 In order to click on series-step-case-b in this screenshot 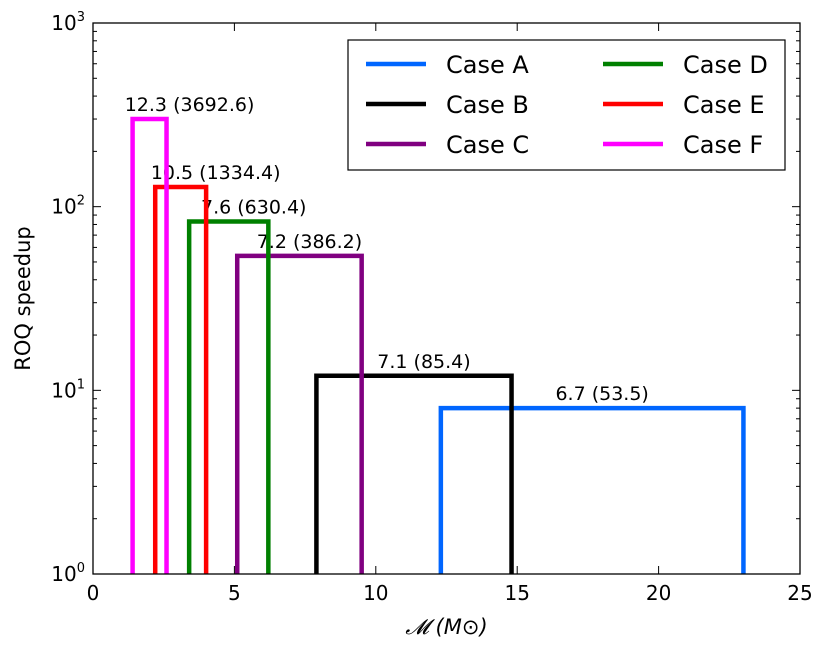, I will do `click(414, 473)`.